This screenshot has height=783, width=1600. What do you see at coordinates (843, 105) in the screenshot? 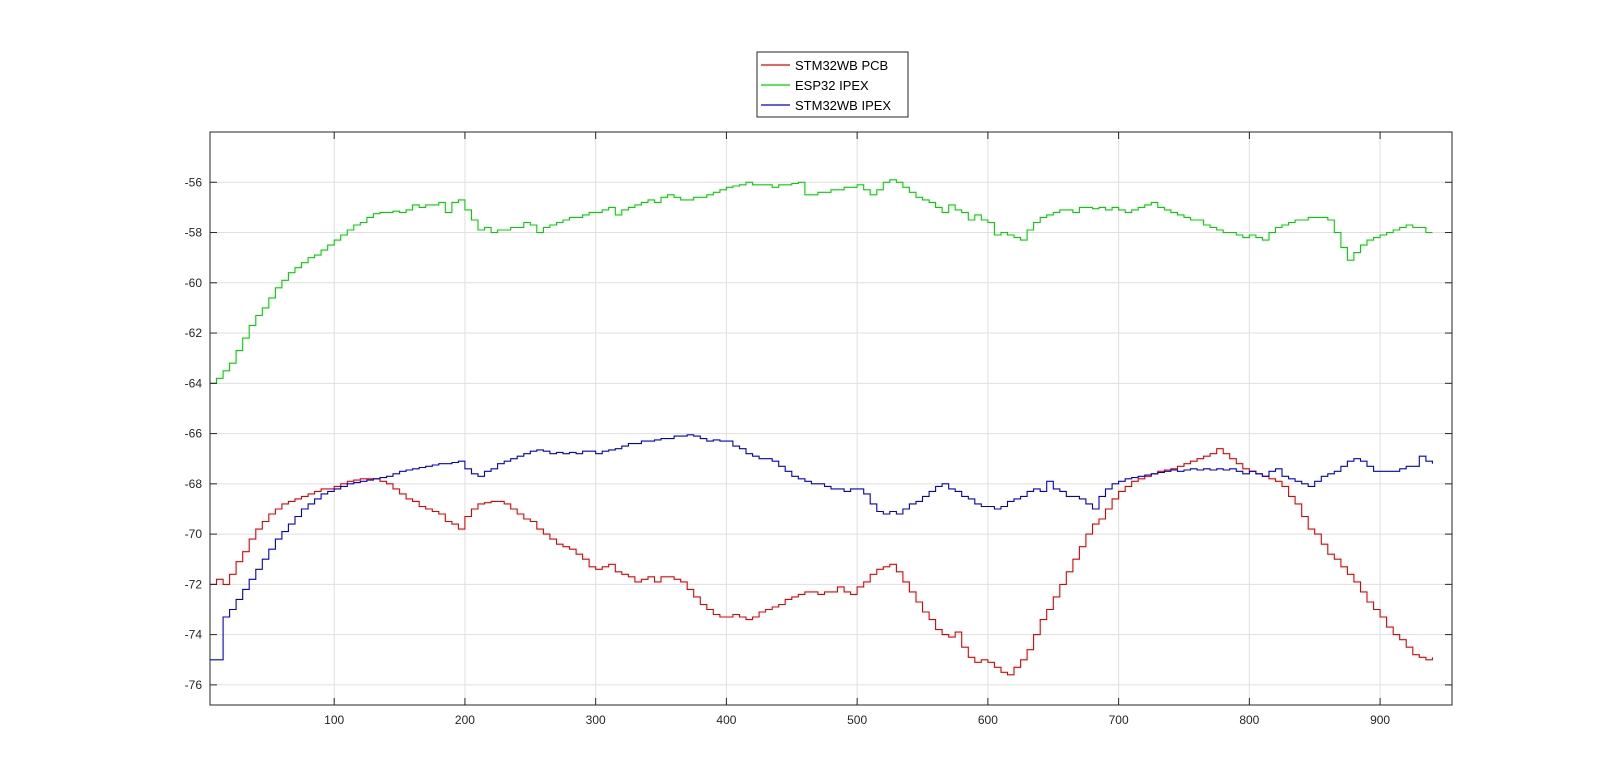
I see `legend-label-stm32wb-ipex: STM32WB IPEX` at bounding box center [843, 105].